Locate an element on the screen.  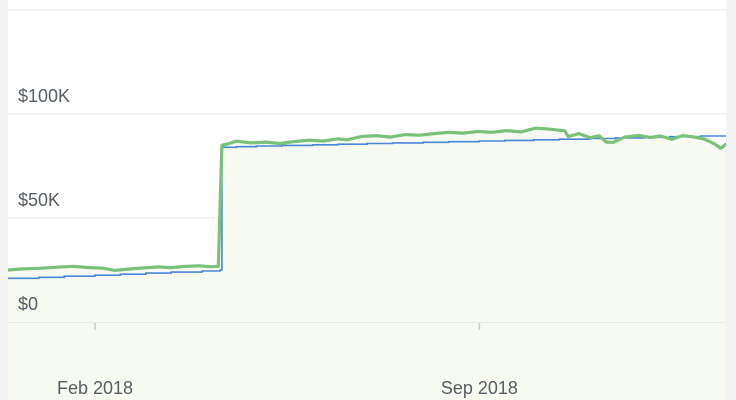
y-tick-label: $0 is located at coordinates (28, 304).